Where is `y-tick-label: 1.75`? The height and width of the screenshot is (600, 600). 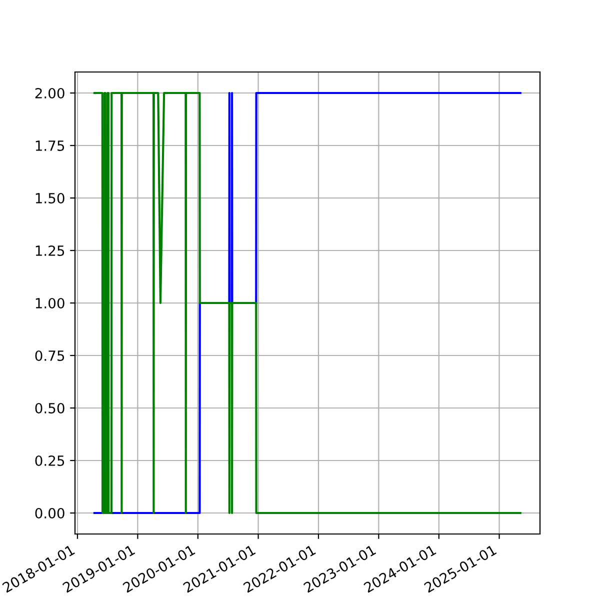
y-tick-label: 1.75 is located at coordinates (50, 145).